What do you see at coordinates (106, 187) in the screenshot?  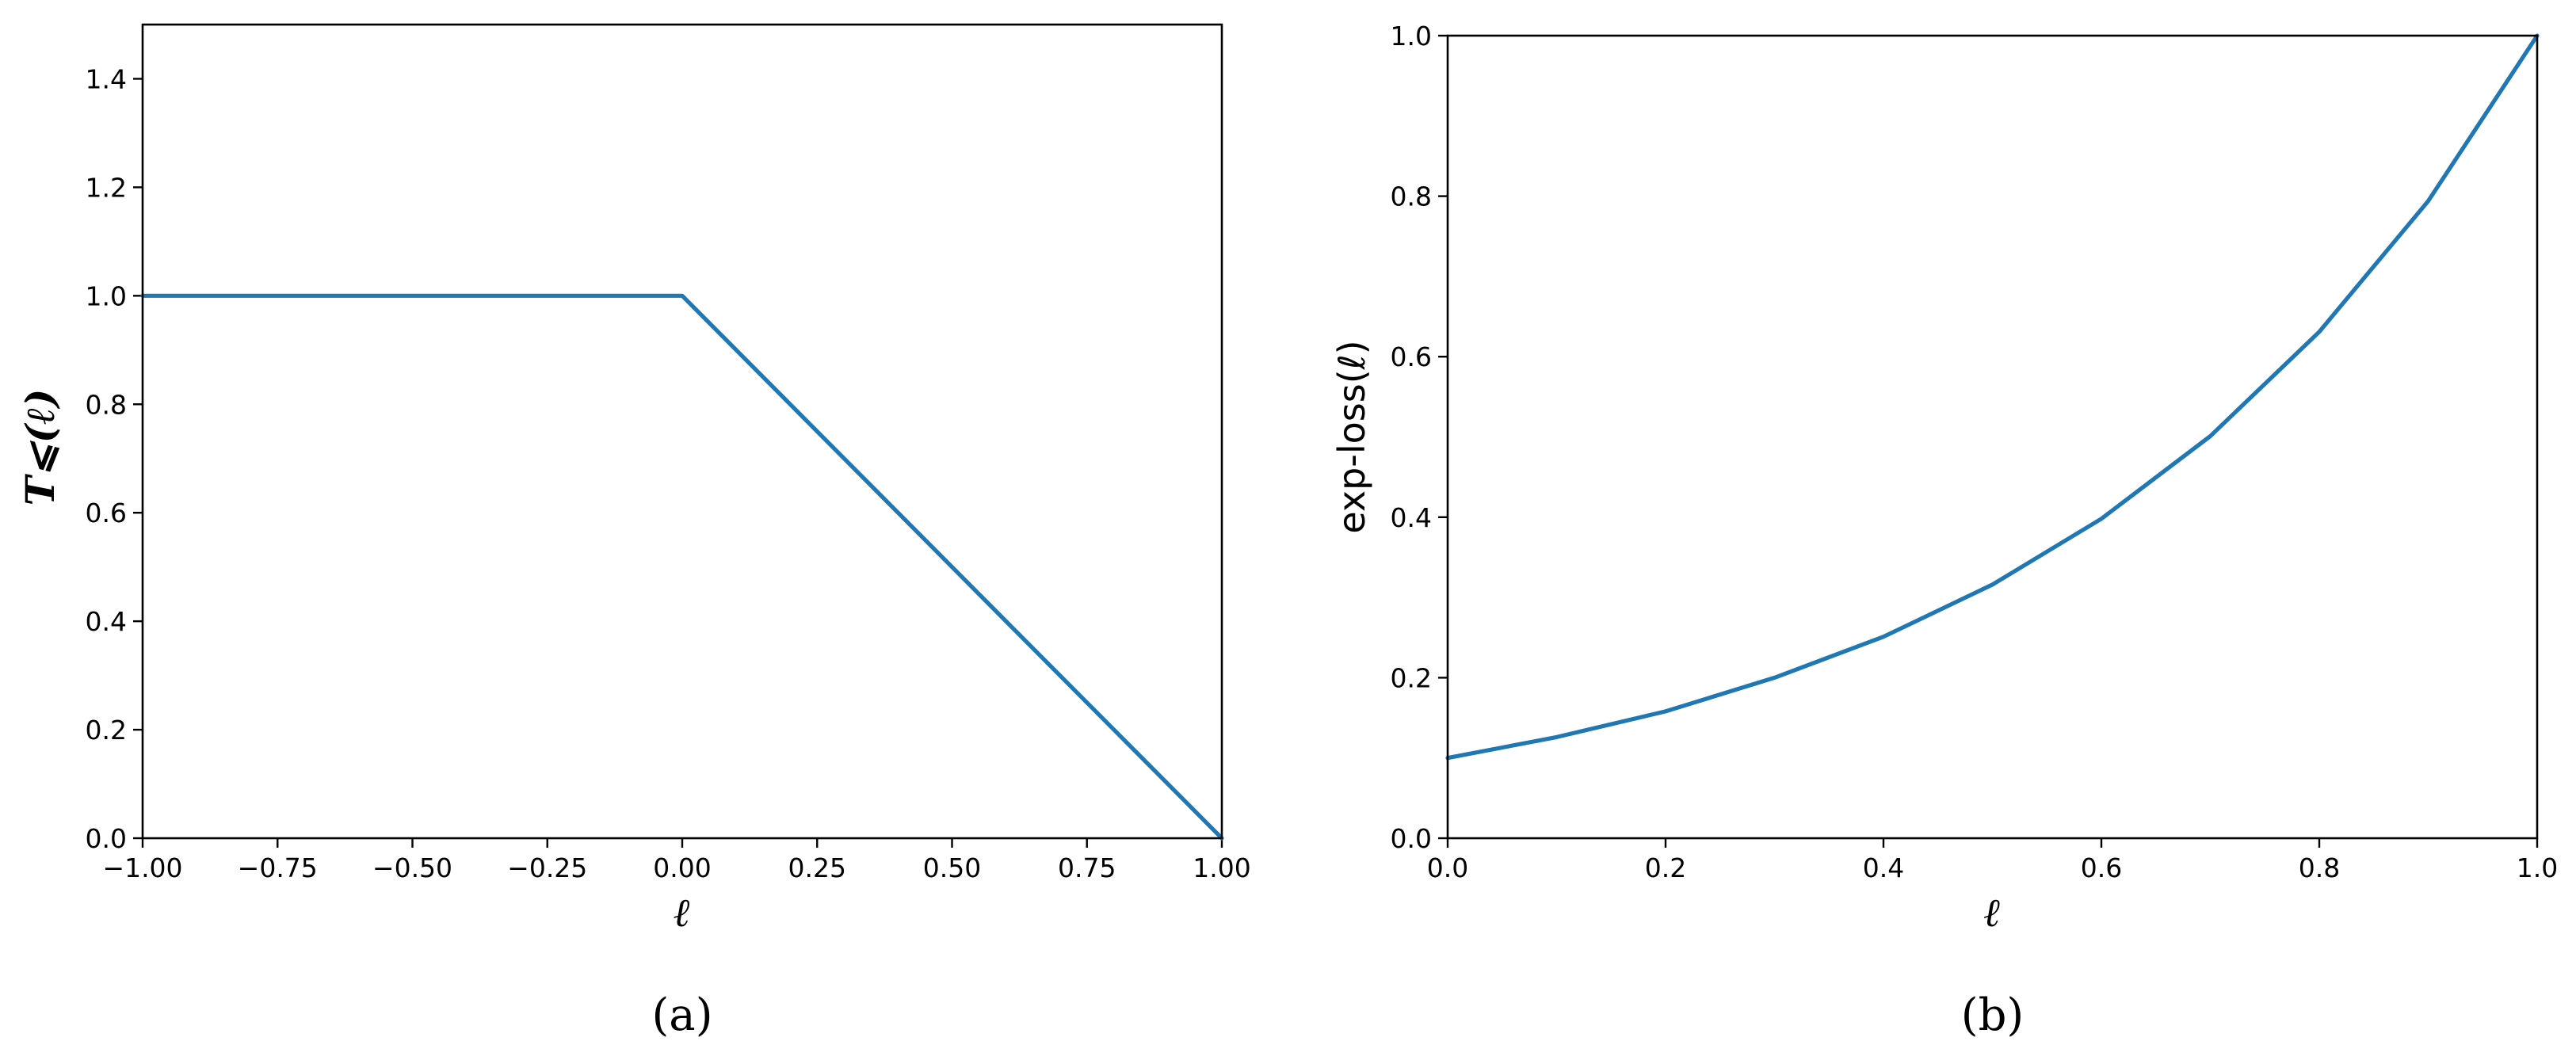 I see `y-tick-label: 1.2` at bounding box center [106, 187].